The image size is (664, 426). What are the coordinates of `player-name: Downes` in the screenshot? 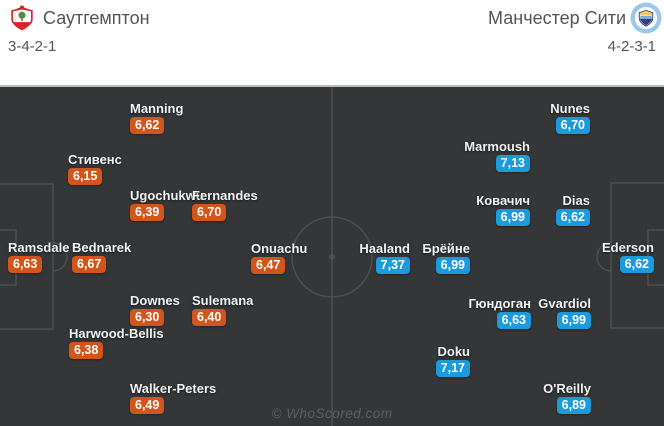 It's located at (155, 300).